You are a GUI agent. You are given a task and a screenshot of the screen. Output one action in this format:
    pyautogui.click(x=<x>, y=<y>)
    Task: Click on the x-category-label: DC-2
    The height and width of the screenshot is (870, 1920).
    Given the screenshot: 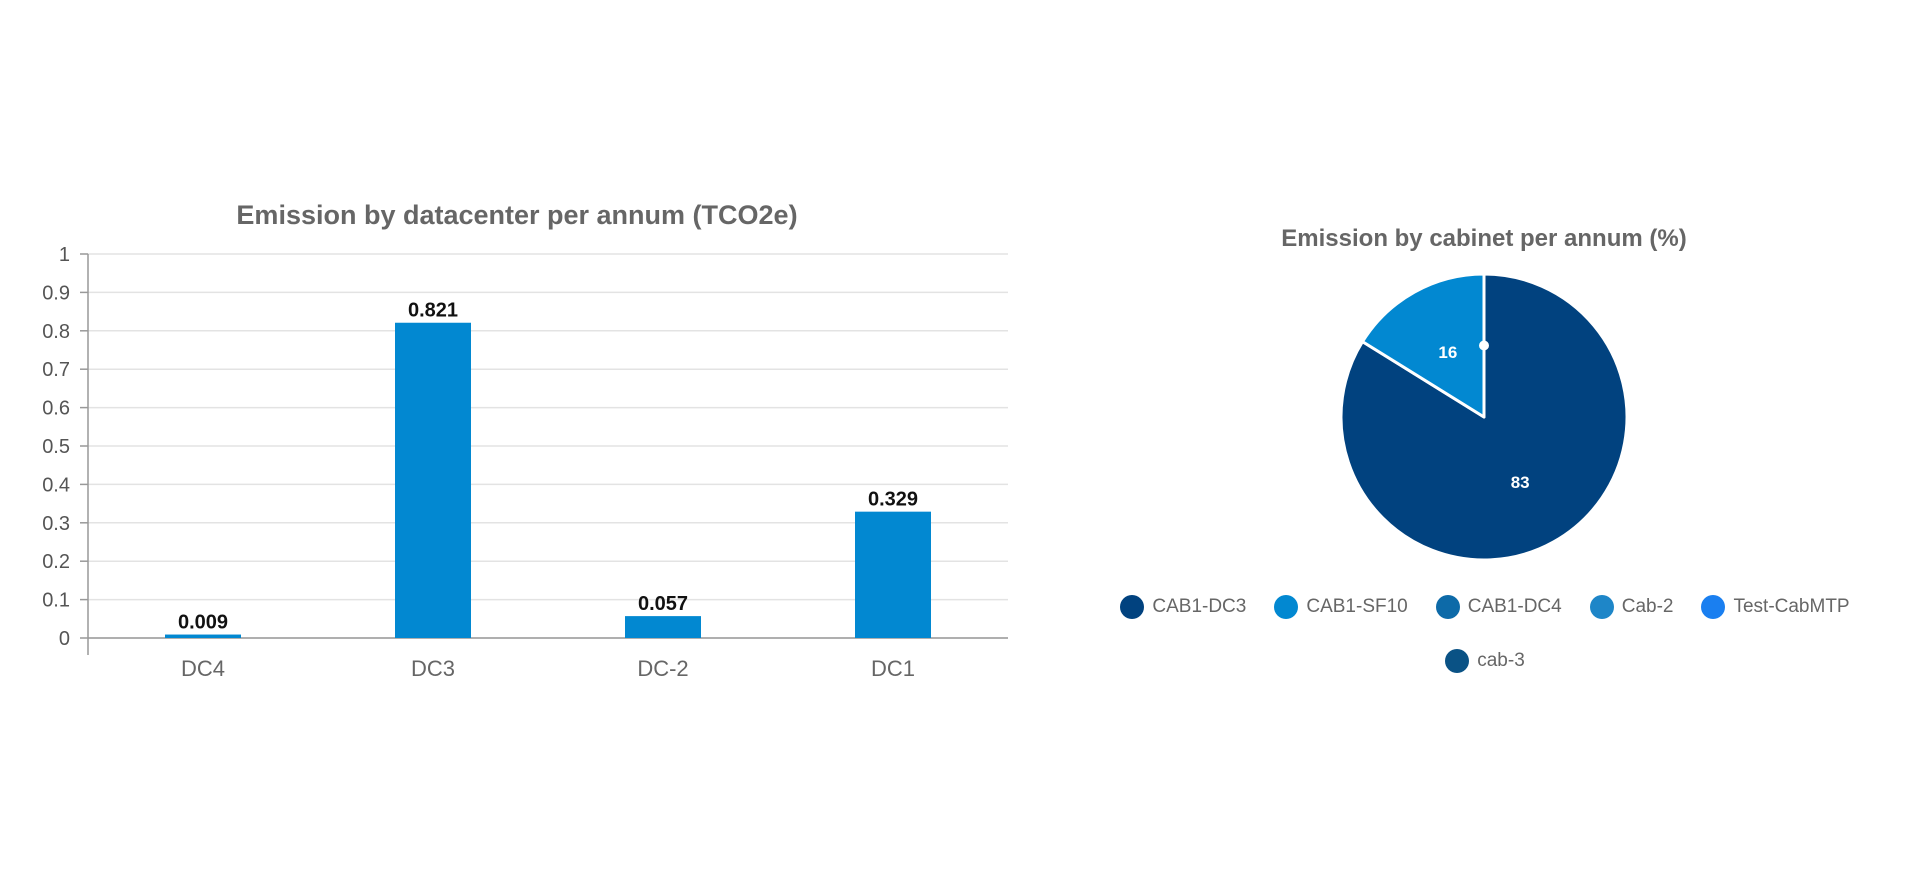 What is the action you would take?
    pyautogui.click(x=662, y=668)
    